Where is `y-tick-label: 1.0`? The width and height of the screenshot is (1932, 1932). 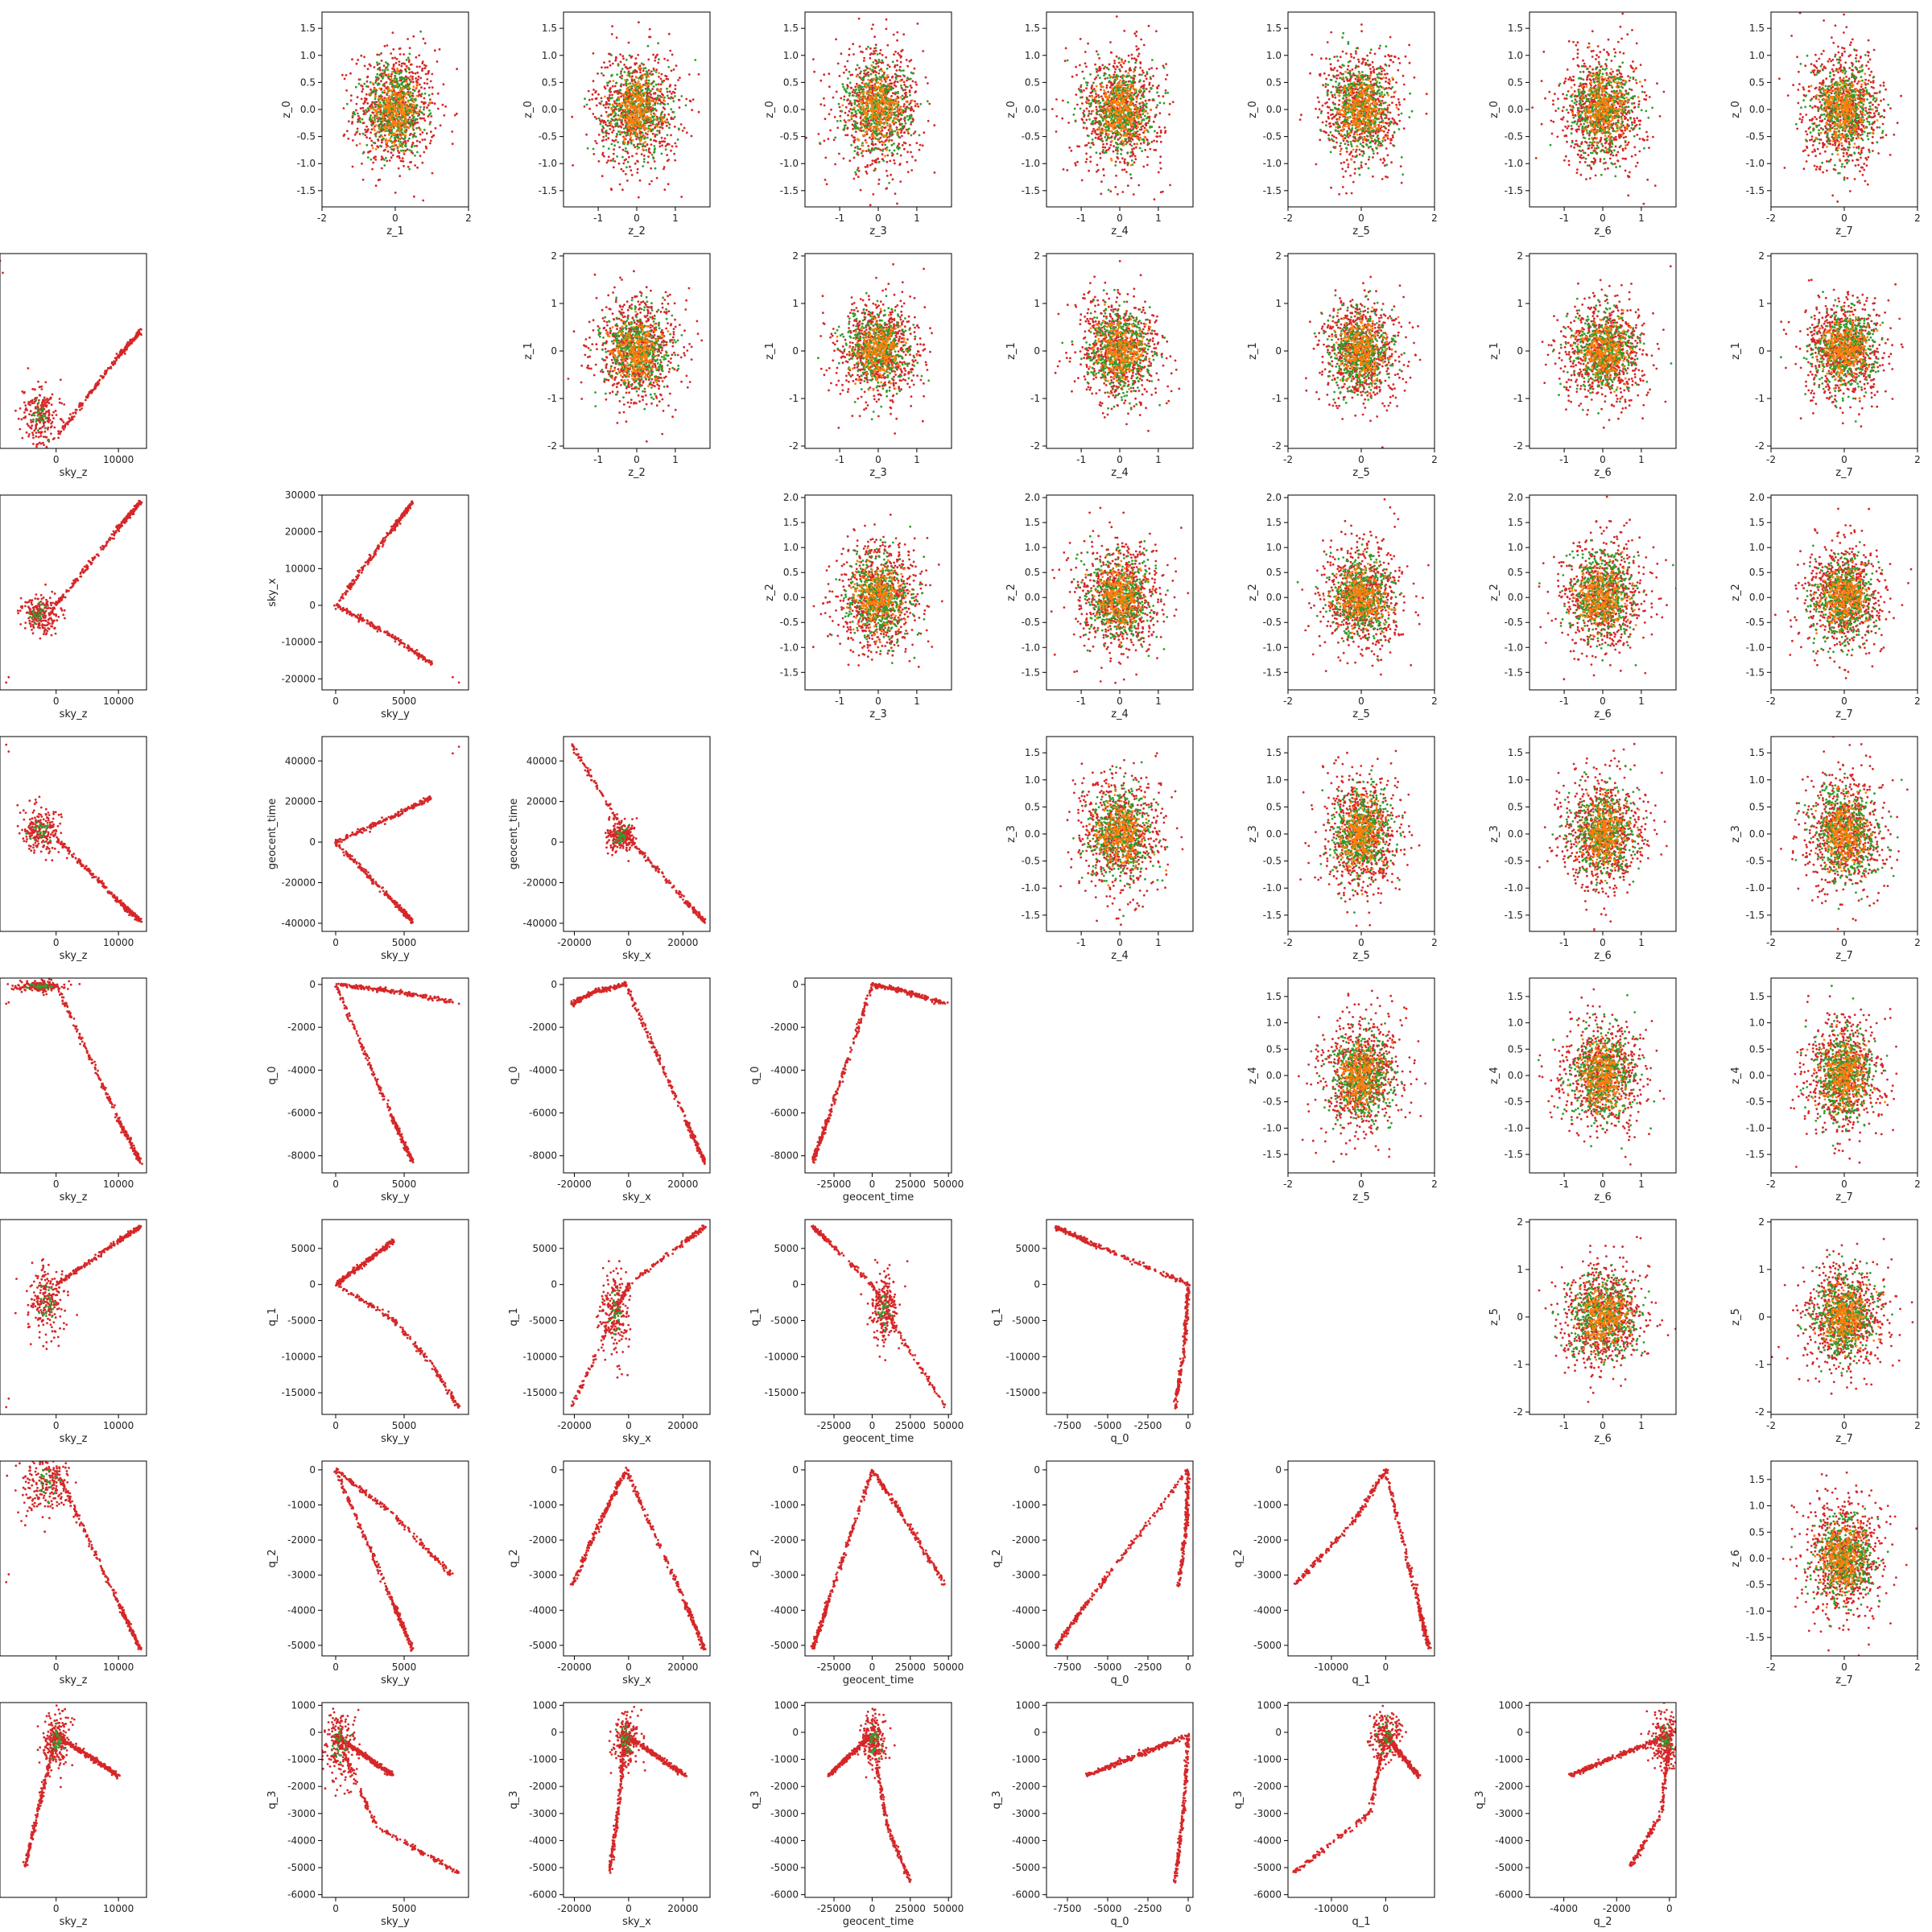 y-tick-label: 1.0 is located at coordinates (549, 55).